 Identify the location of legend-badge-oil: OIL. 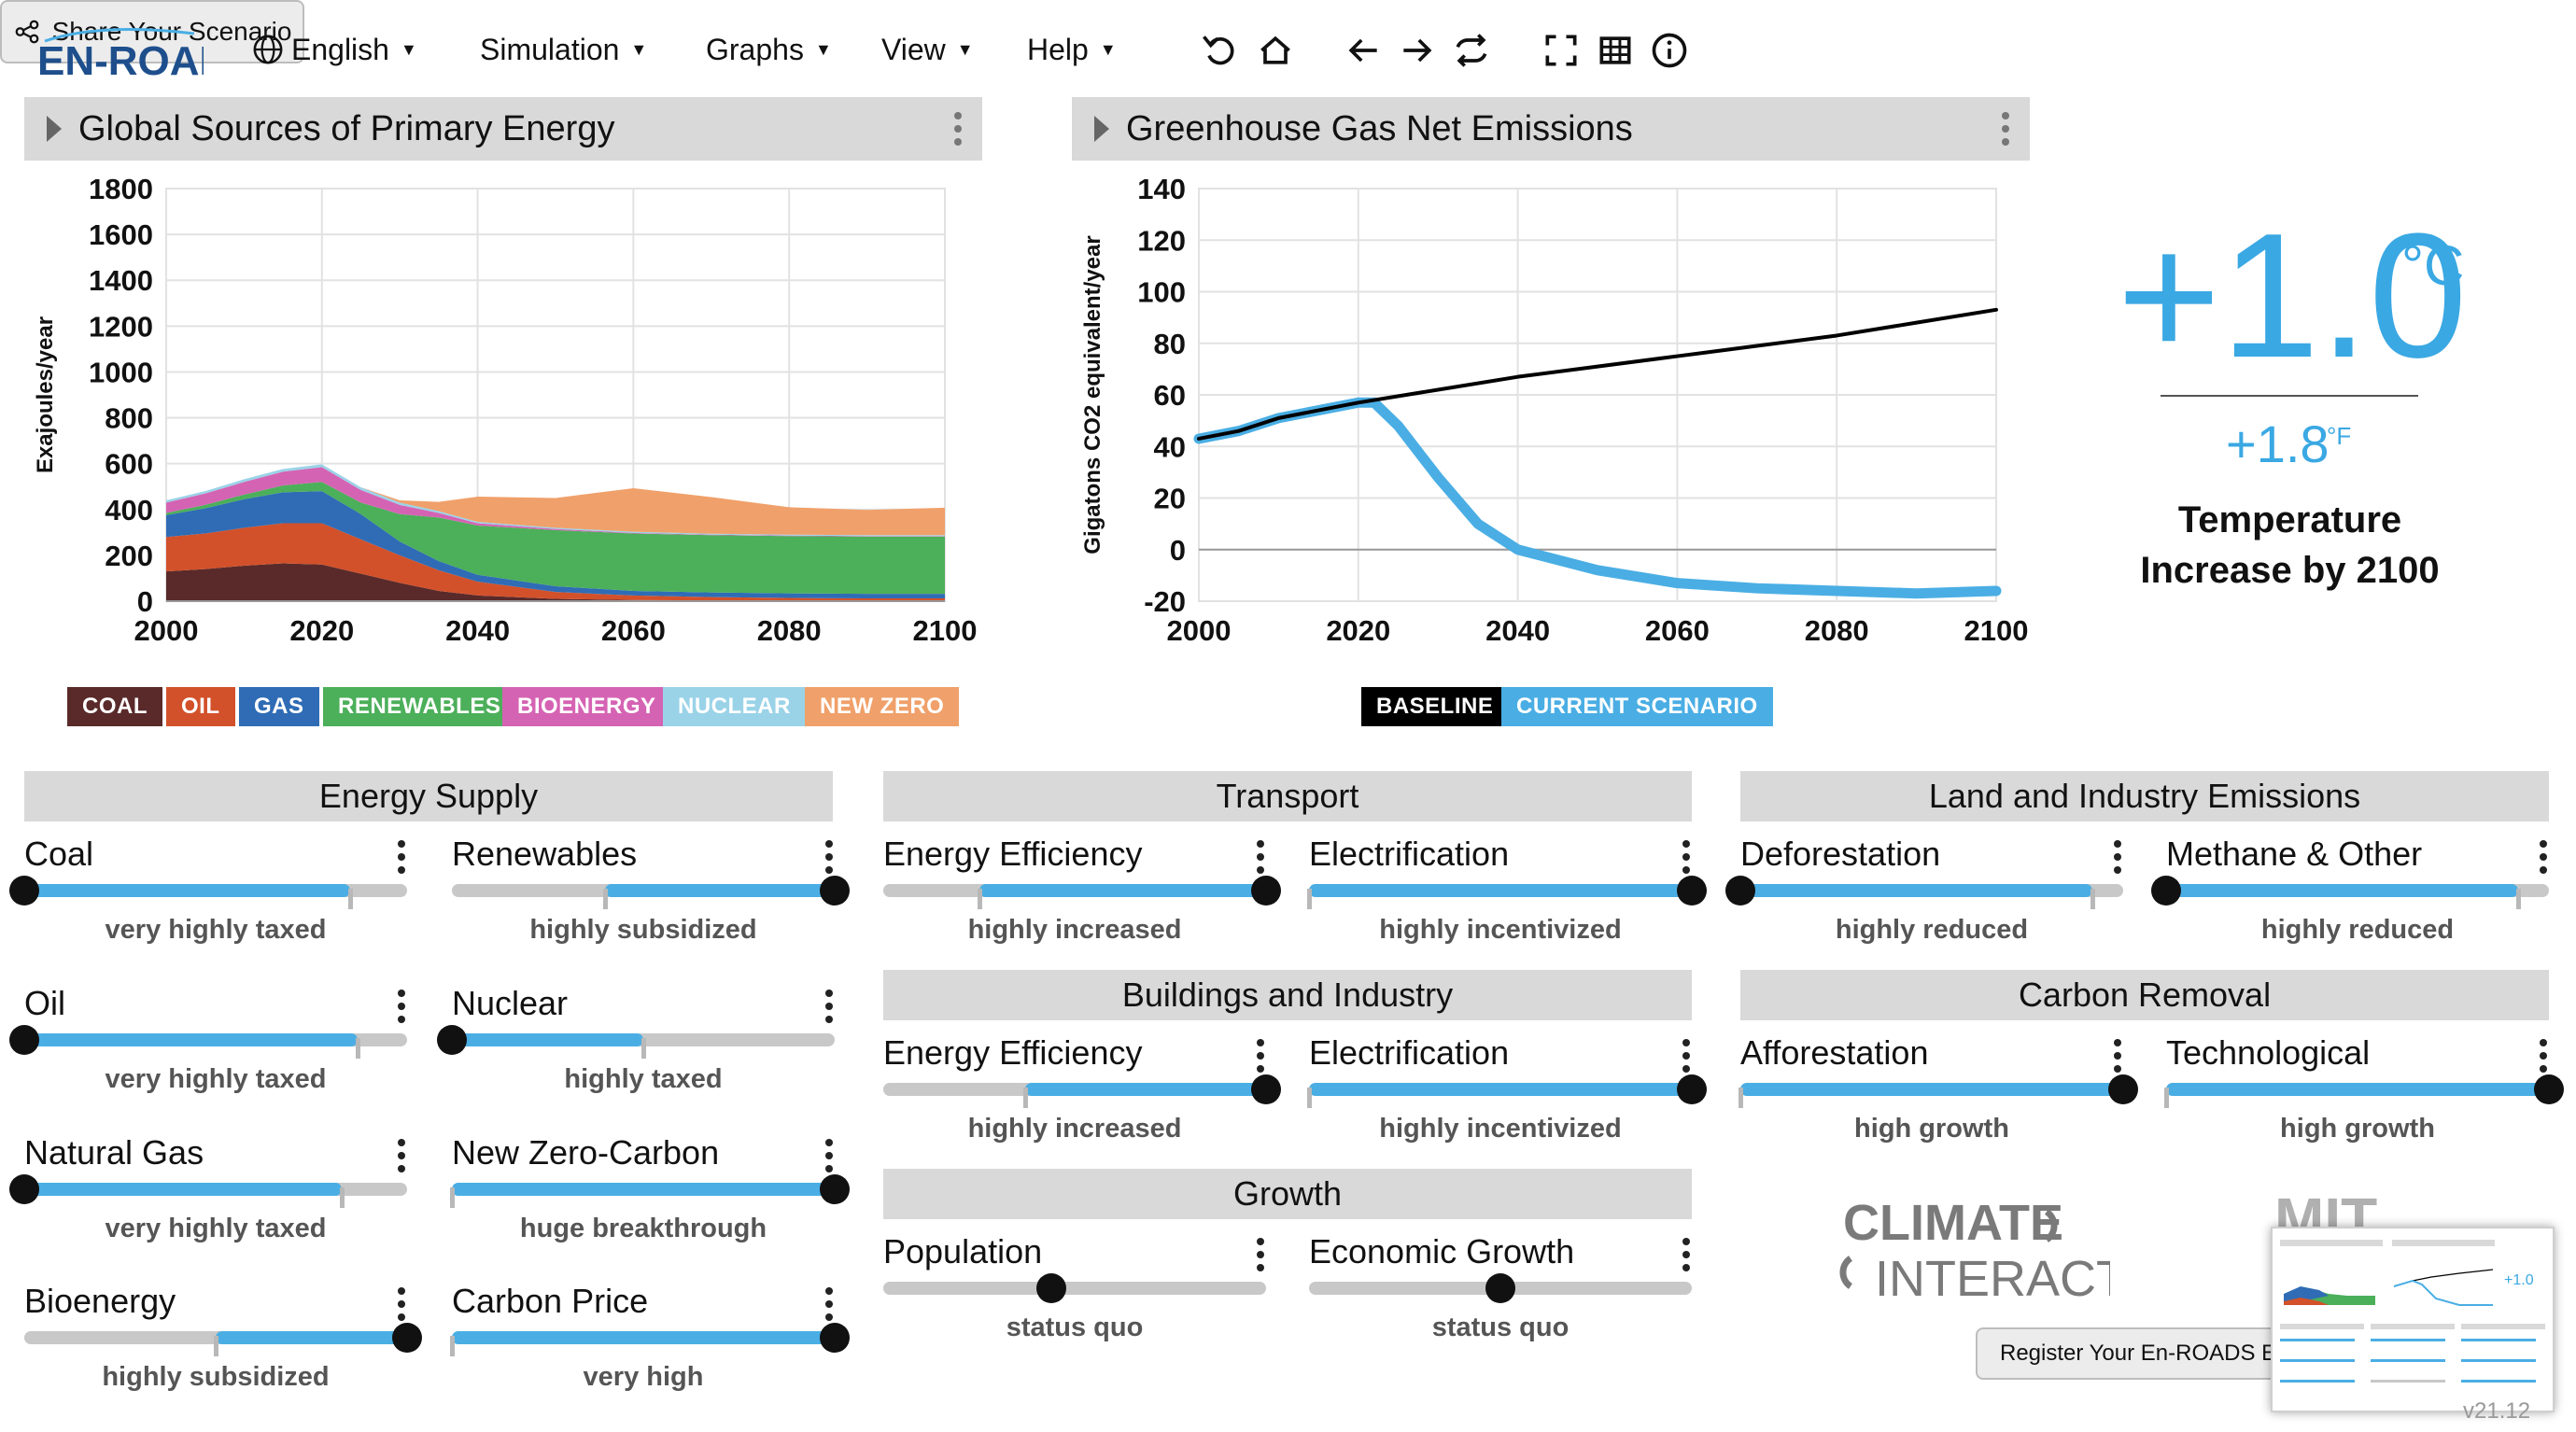
(200, 706).